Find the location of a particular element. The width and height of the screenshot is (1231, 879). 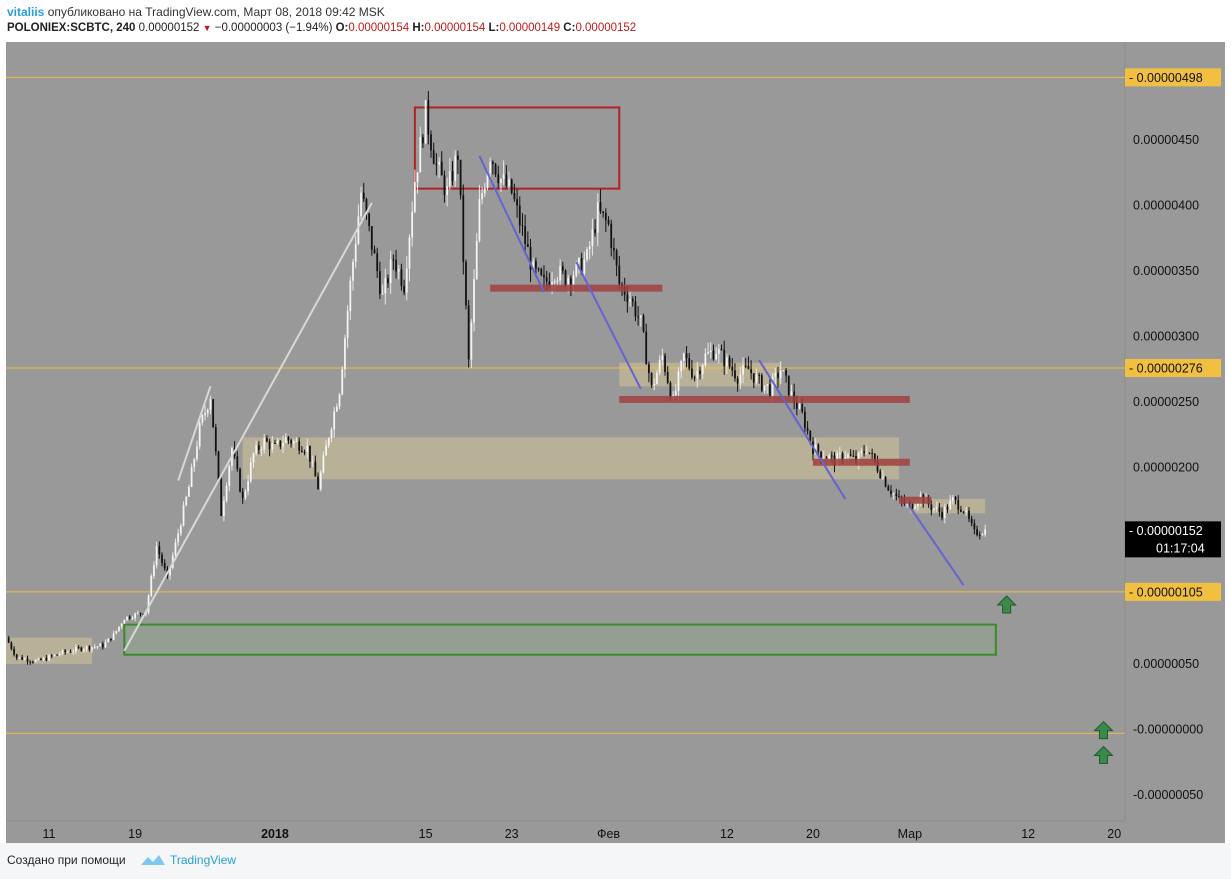

tradingview-brand: TradingView is located at coordinates (203, 860).